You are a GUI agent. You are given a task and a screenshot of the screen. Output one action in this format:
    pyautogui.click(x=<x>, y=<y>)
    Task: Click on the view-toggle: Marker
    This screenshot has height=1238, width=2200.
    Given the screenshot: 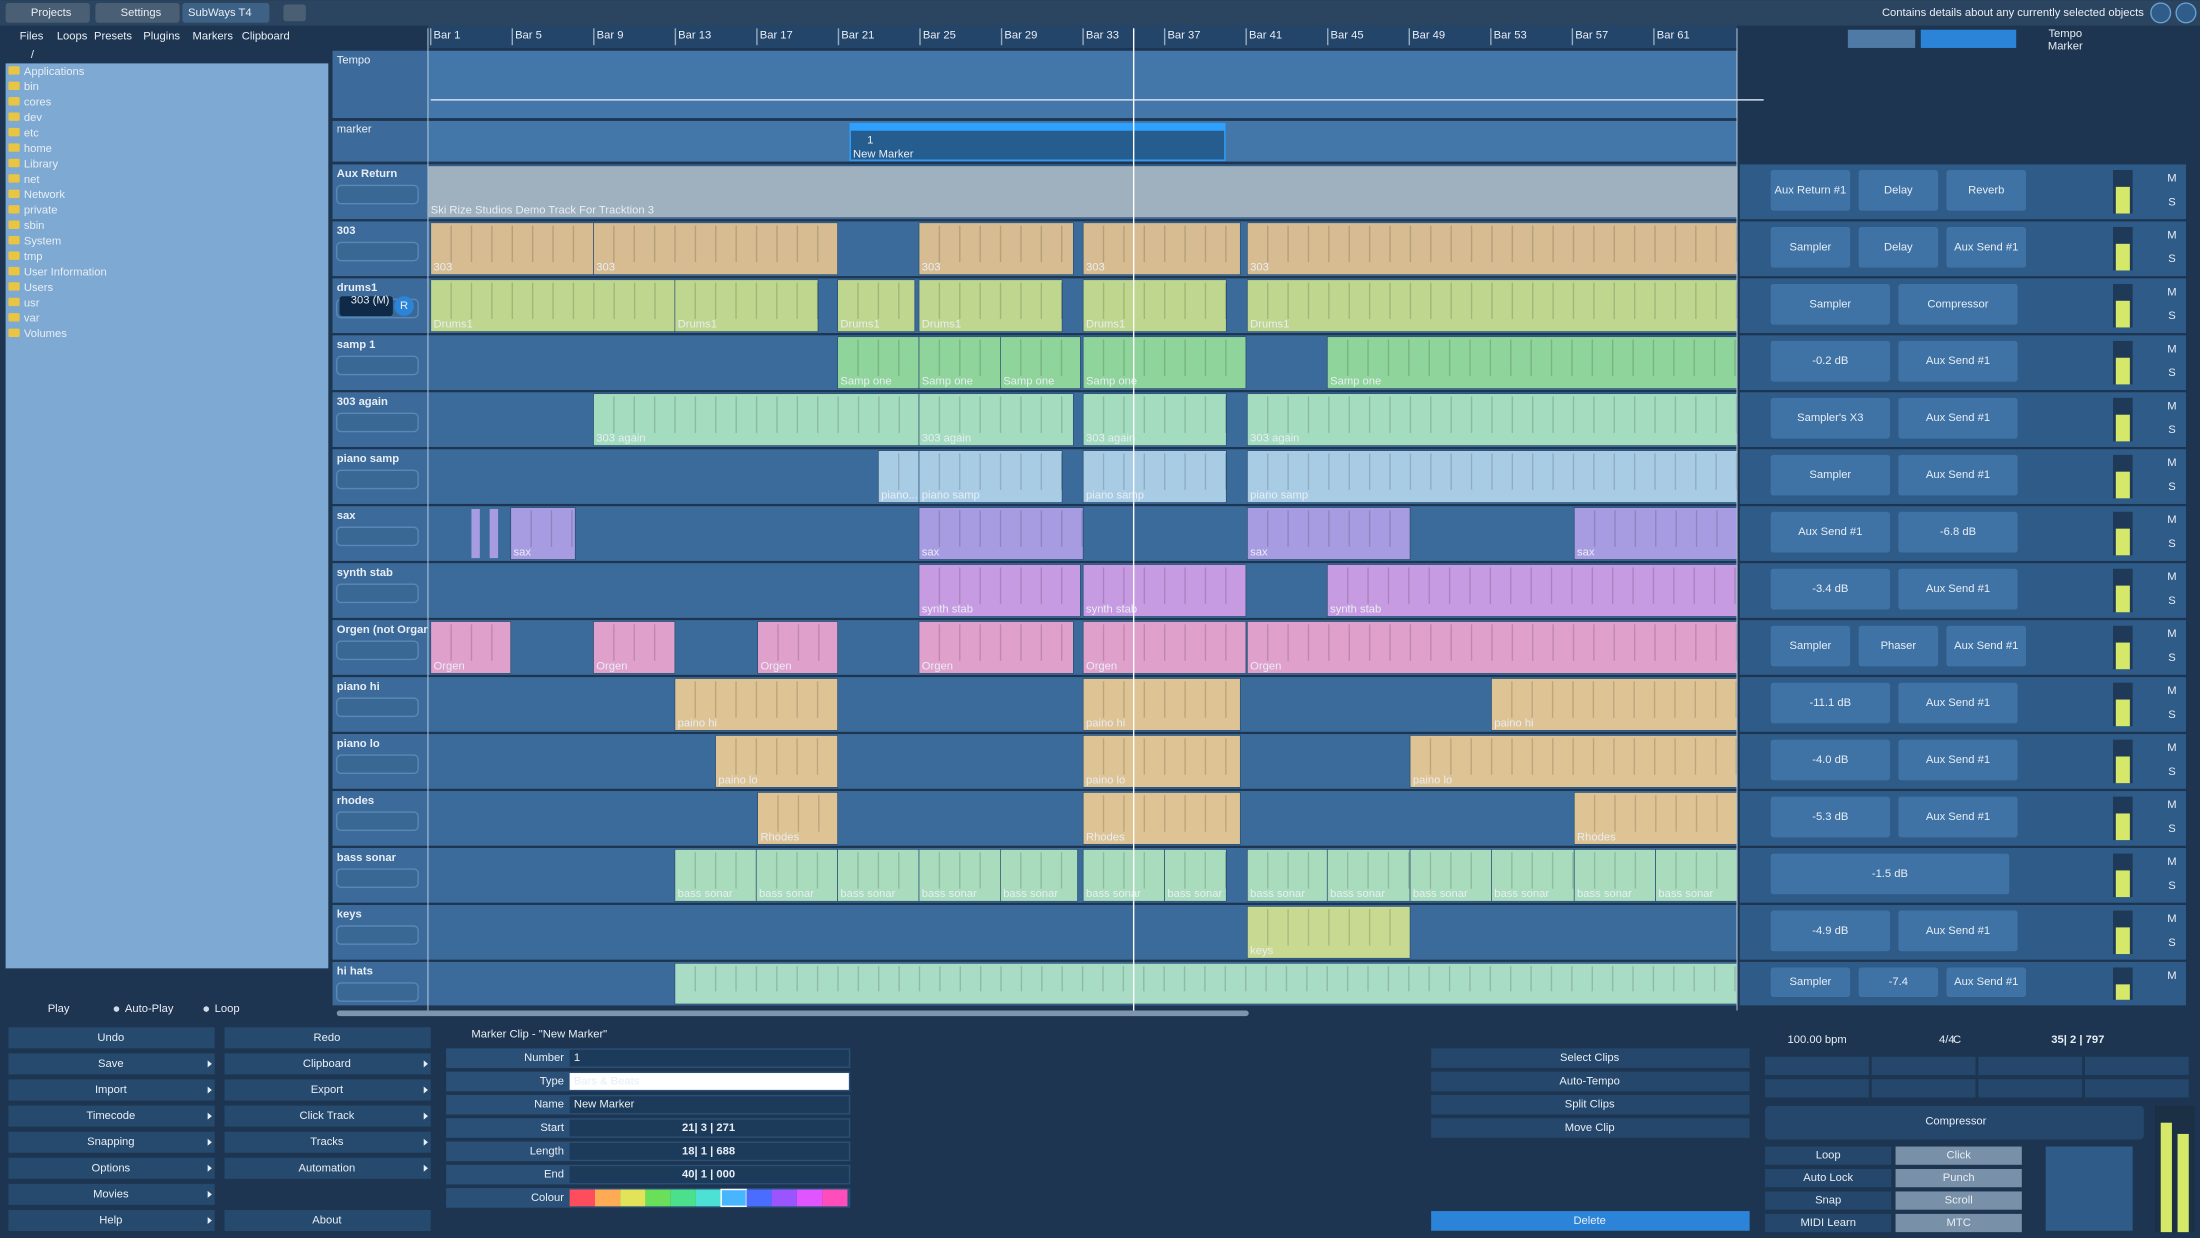 What is the action you would take?
    pyautogui.click(x=2065, y=47)
    